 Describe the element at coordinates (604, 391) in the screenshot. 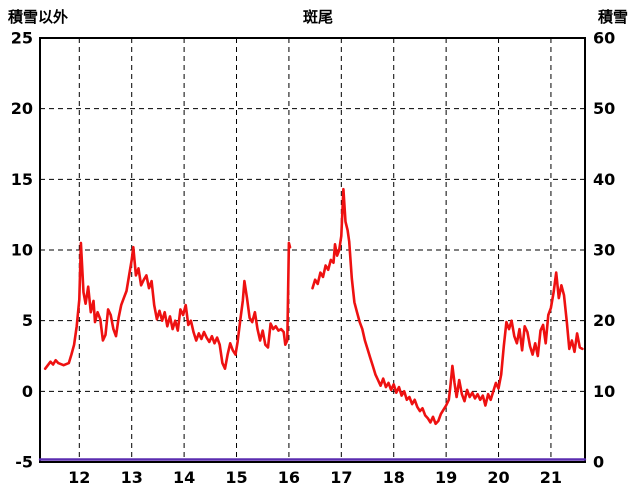

I see `right-tick-label: 10` at that location.